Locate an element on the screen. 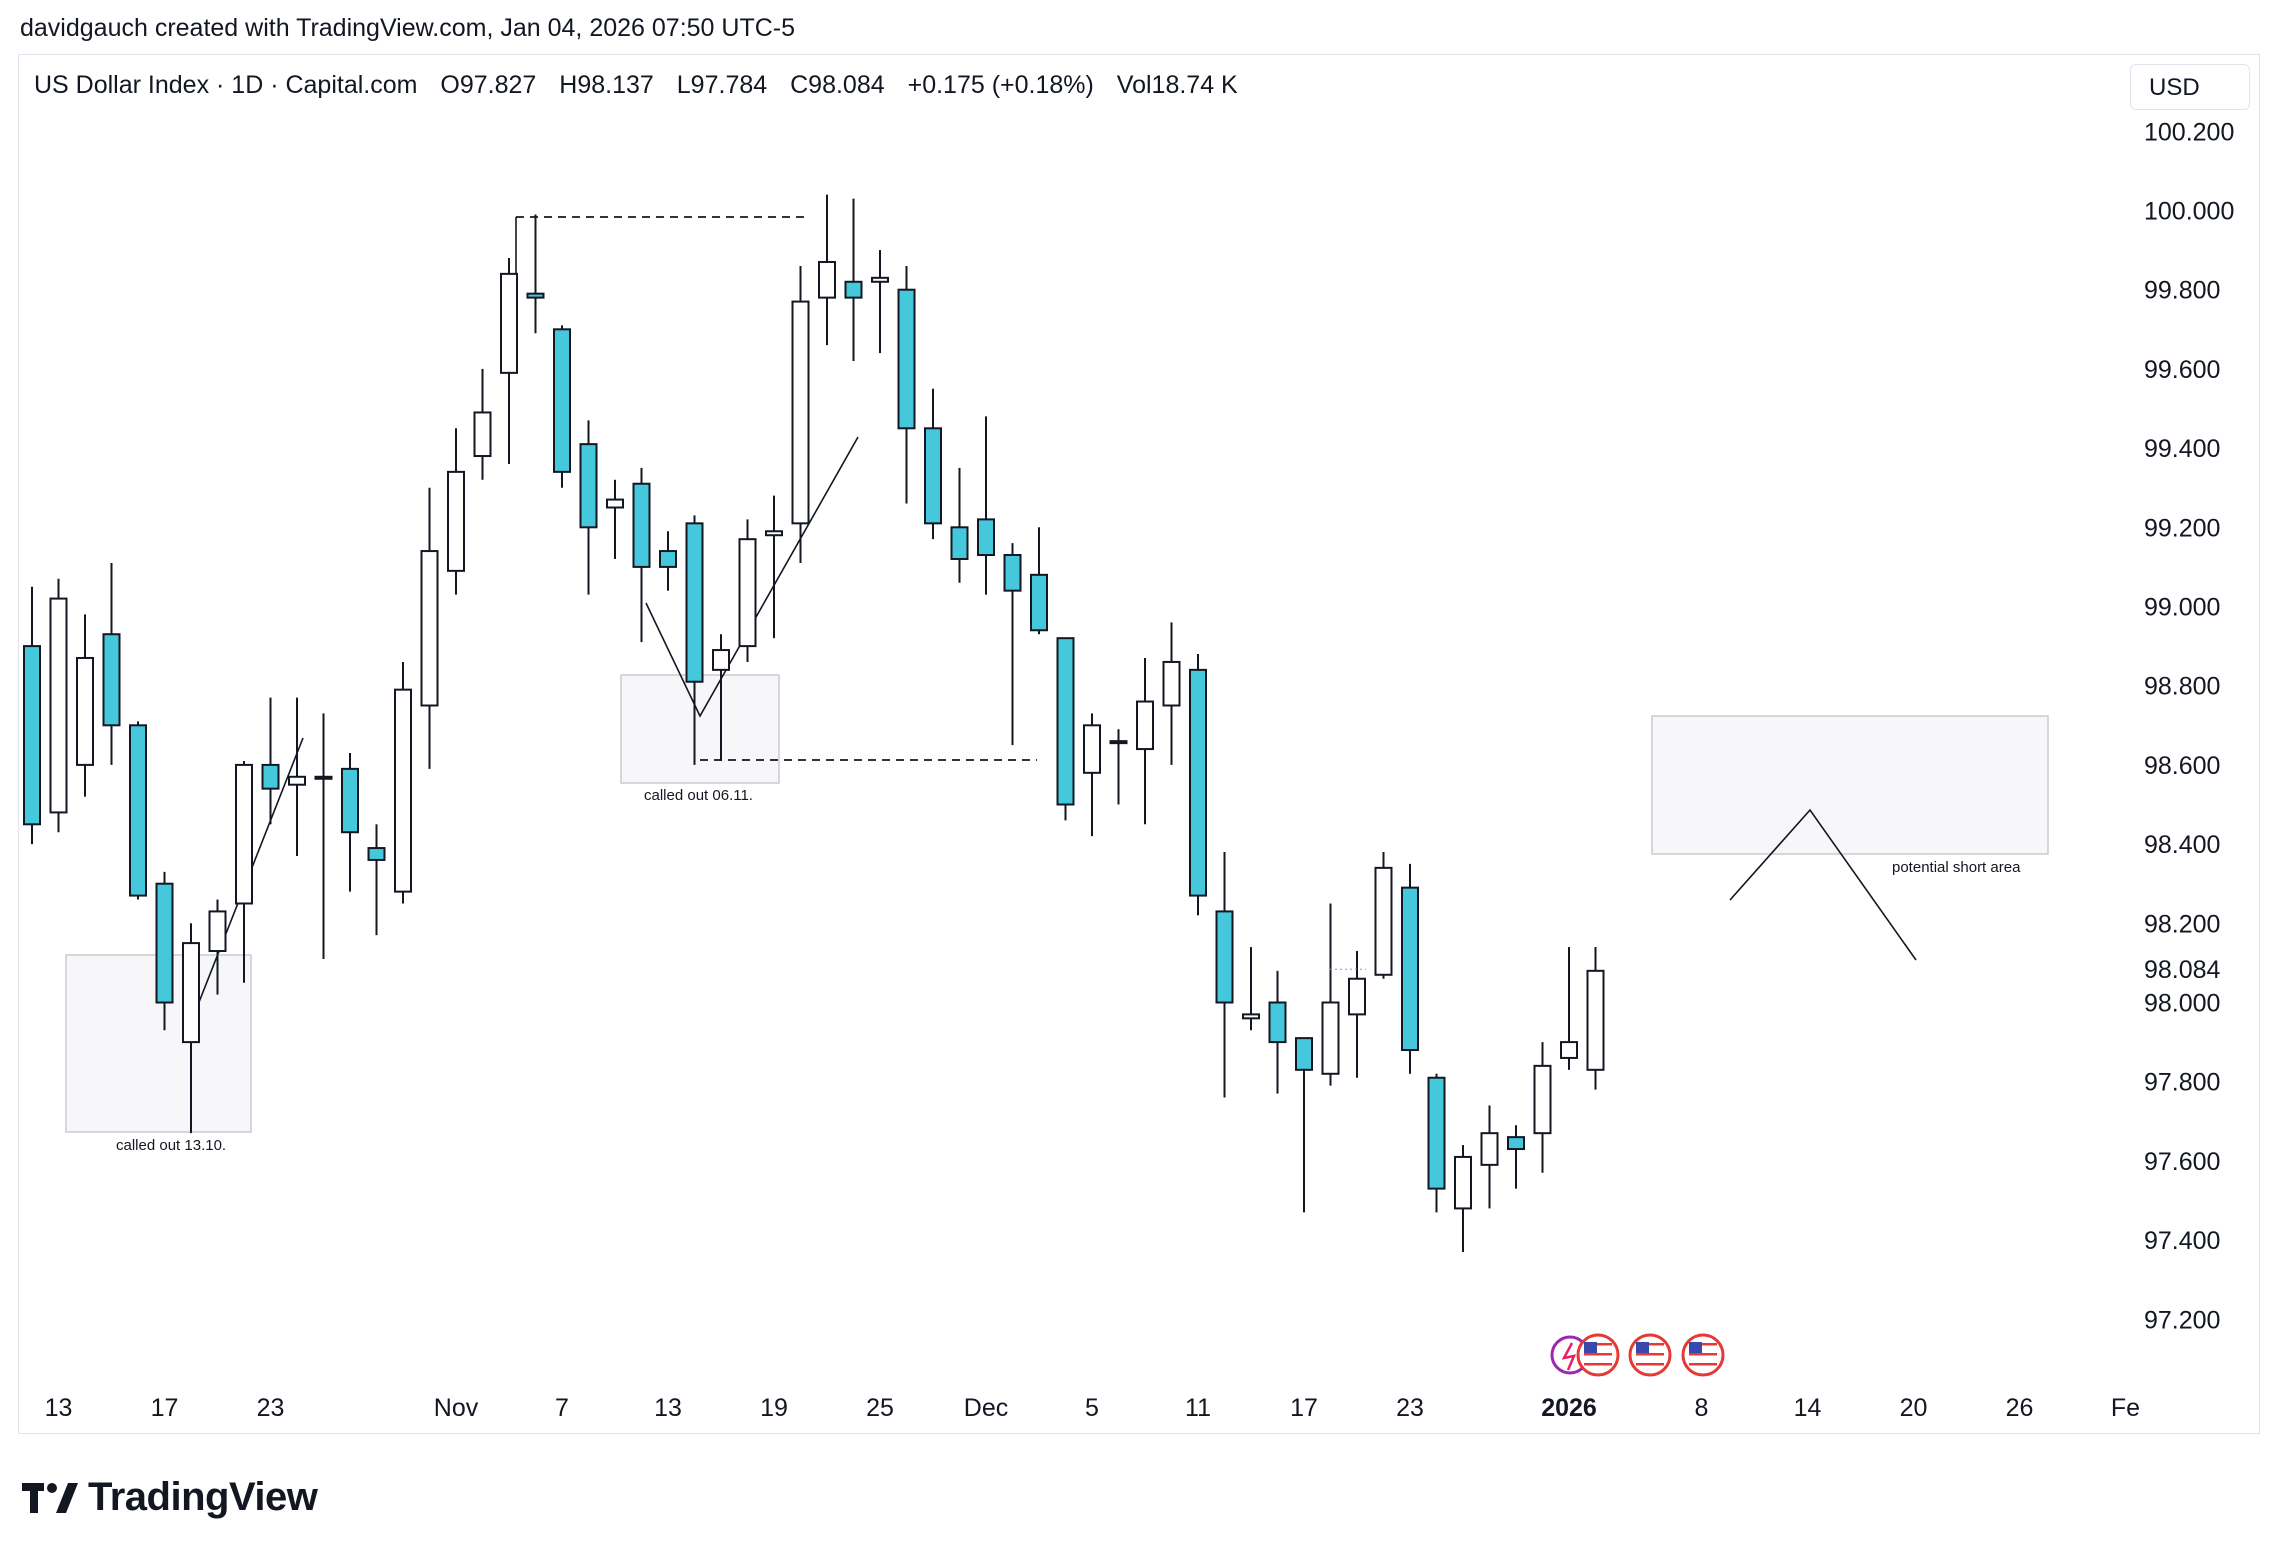 Image resolution: width=2278 pixels, height=1556 pixels. tradingview-logo: TradingView is located at coordinates (170, 1497).